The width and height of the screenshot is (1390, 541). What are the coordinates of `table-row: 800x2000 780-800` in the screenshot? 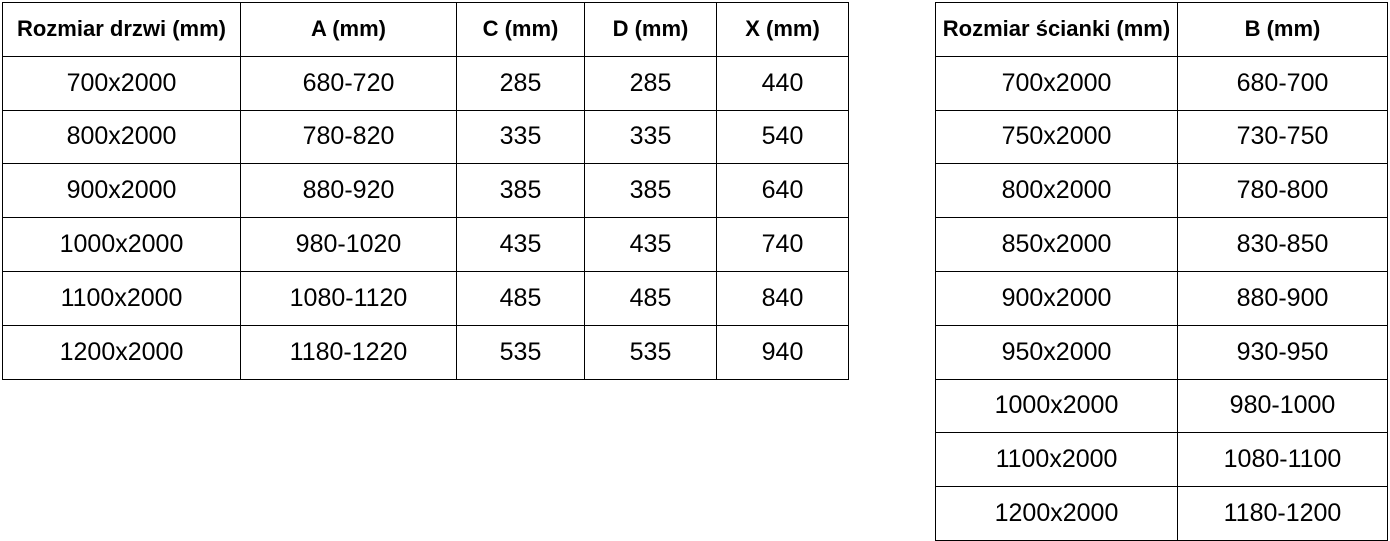 It's located at (1161, 191).